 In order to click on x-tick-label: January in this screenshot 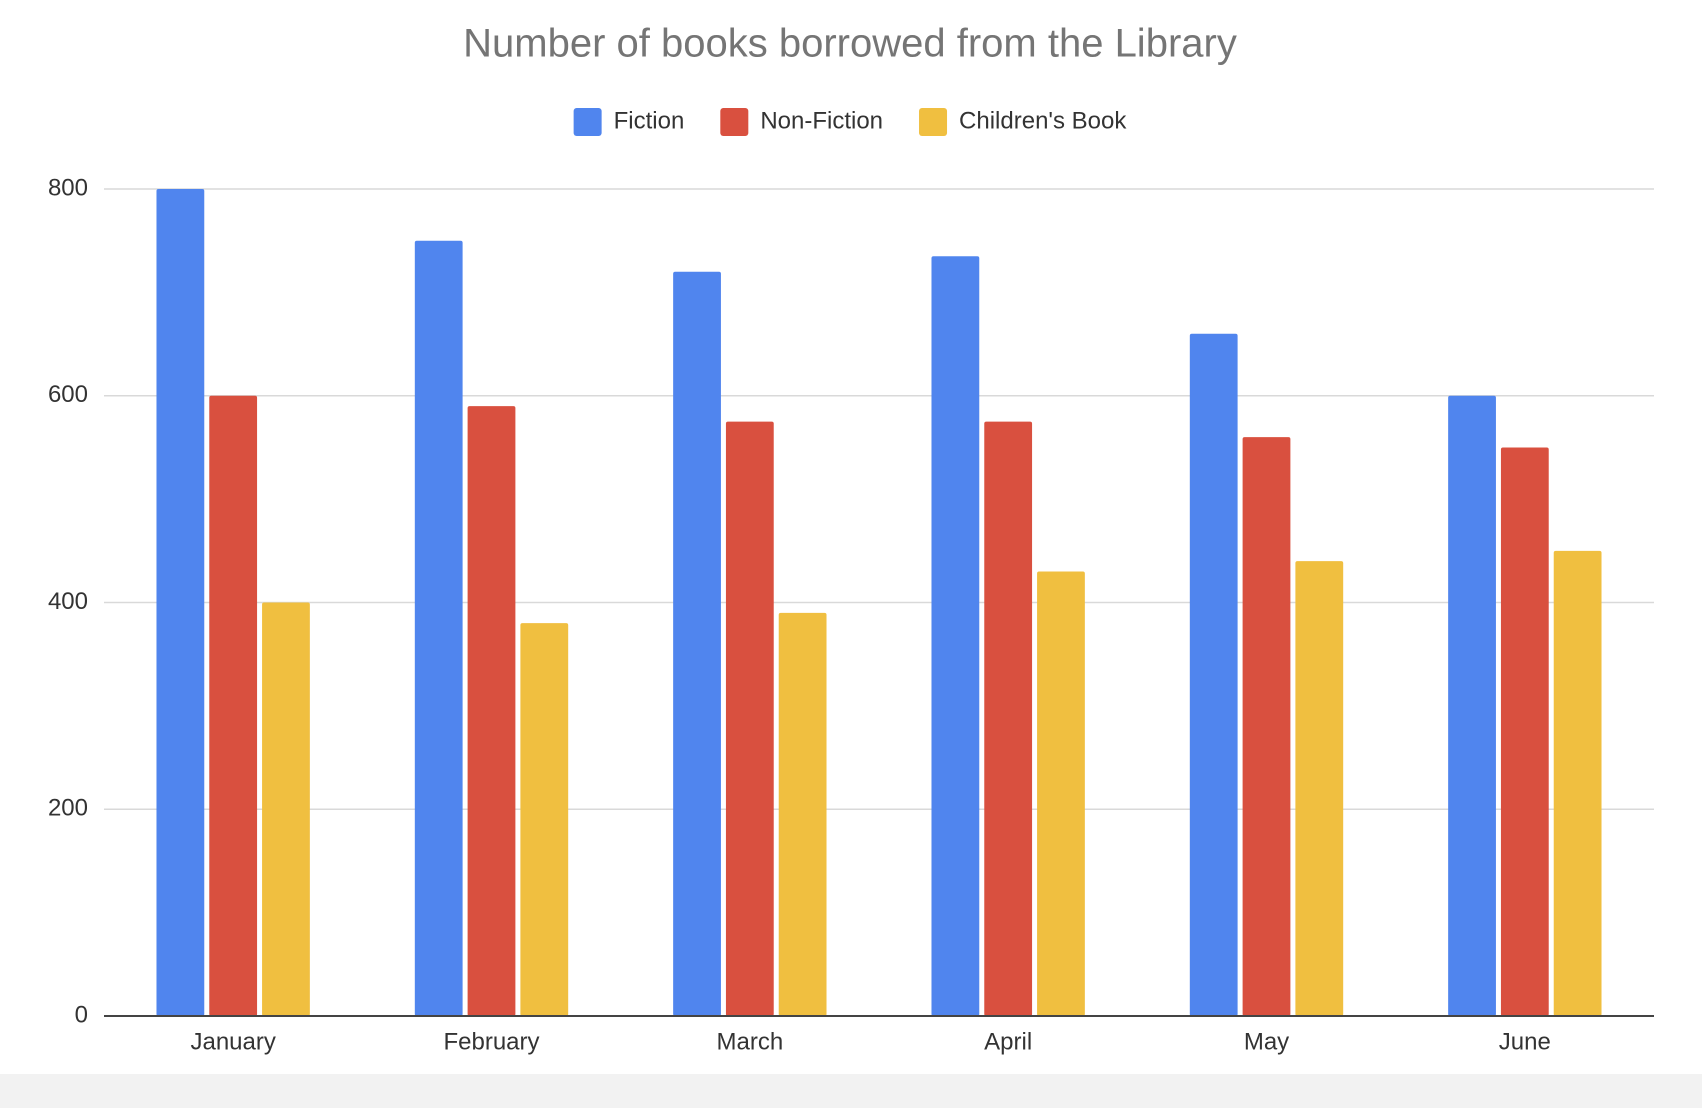, I will do `click(232, 1041)`.